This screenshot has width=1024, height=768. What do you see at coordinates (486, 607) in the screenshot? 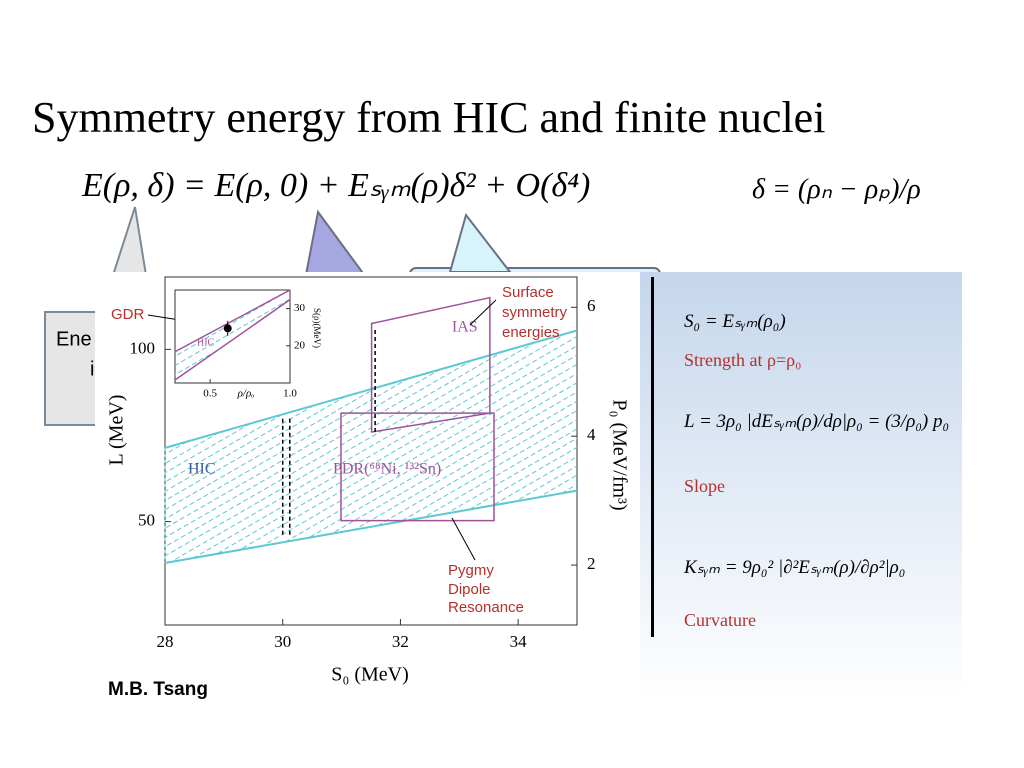
I see `annotation: Resonance` at bounding box center [486, 607].